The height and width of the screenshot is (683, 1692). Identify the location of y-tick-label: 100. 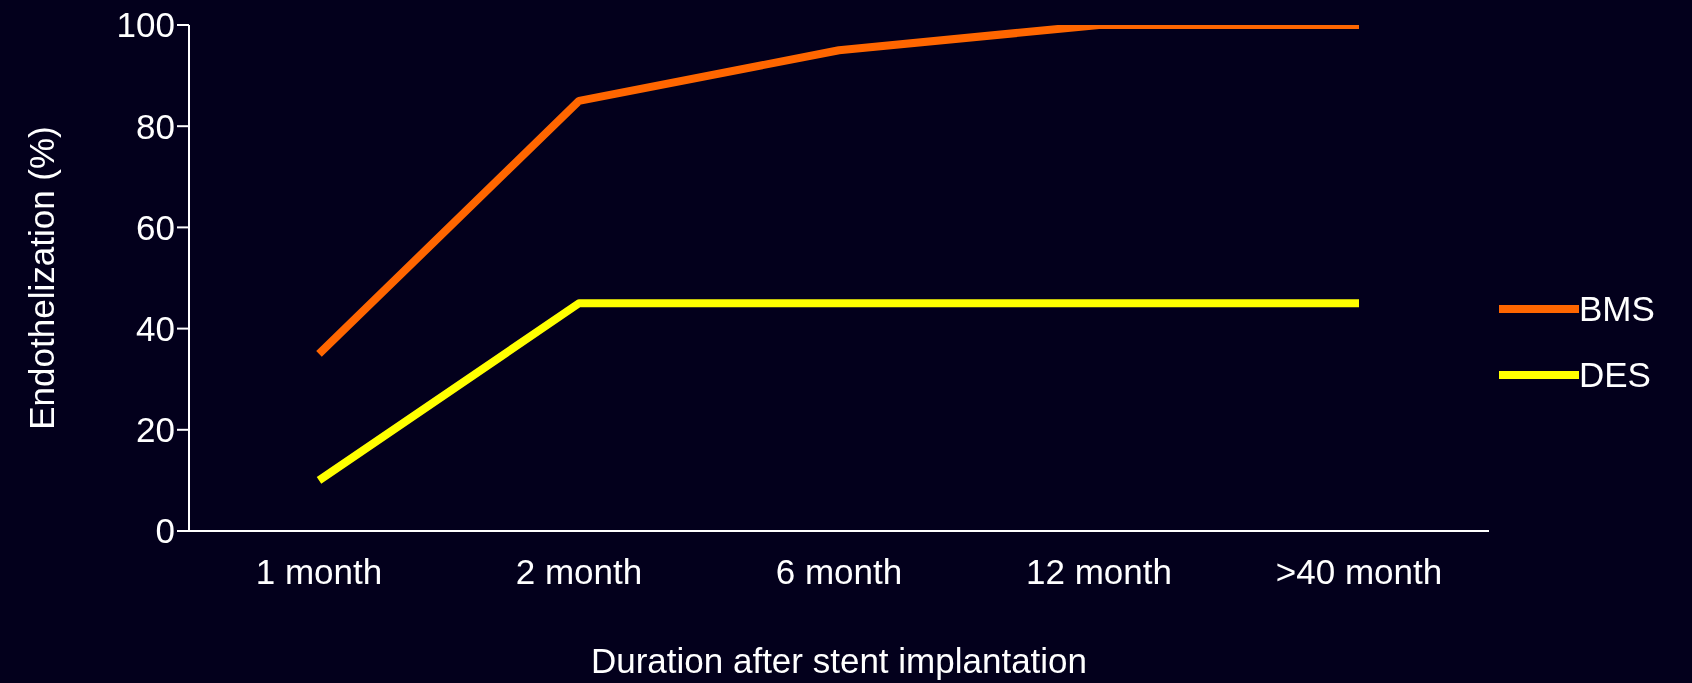
(145, 25).